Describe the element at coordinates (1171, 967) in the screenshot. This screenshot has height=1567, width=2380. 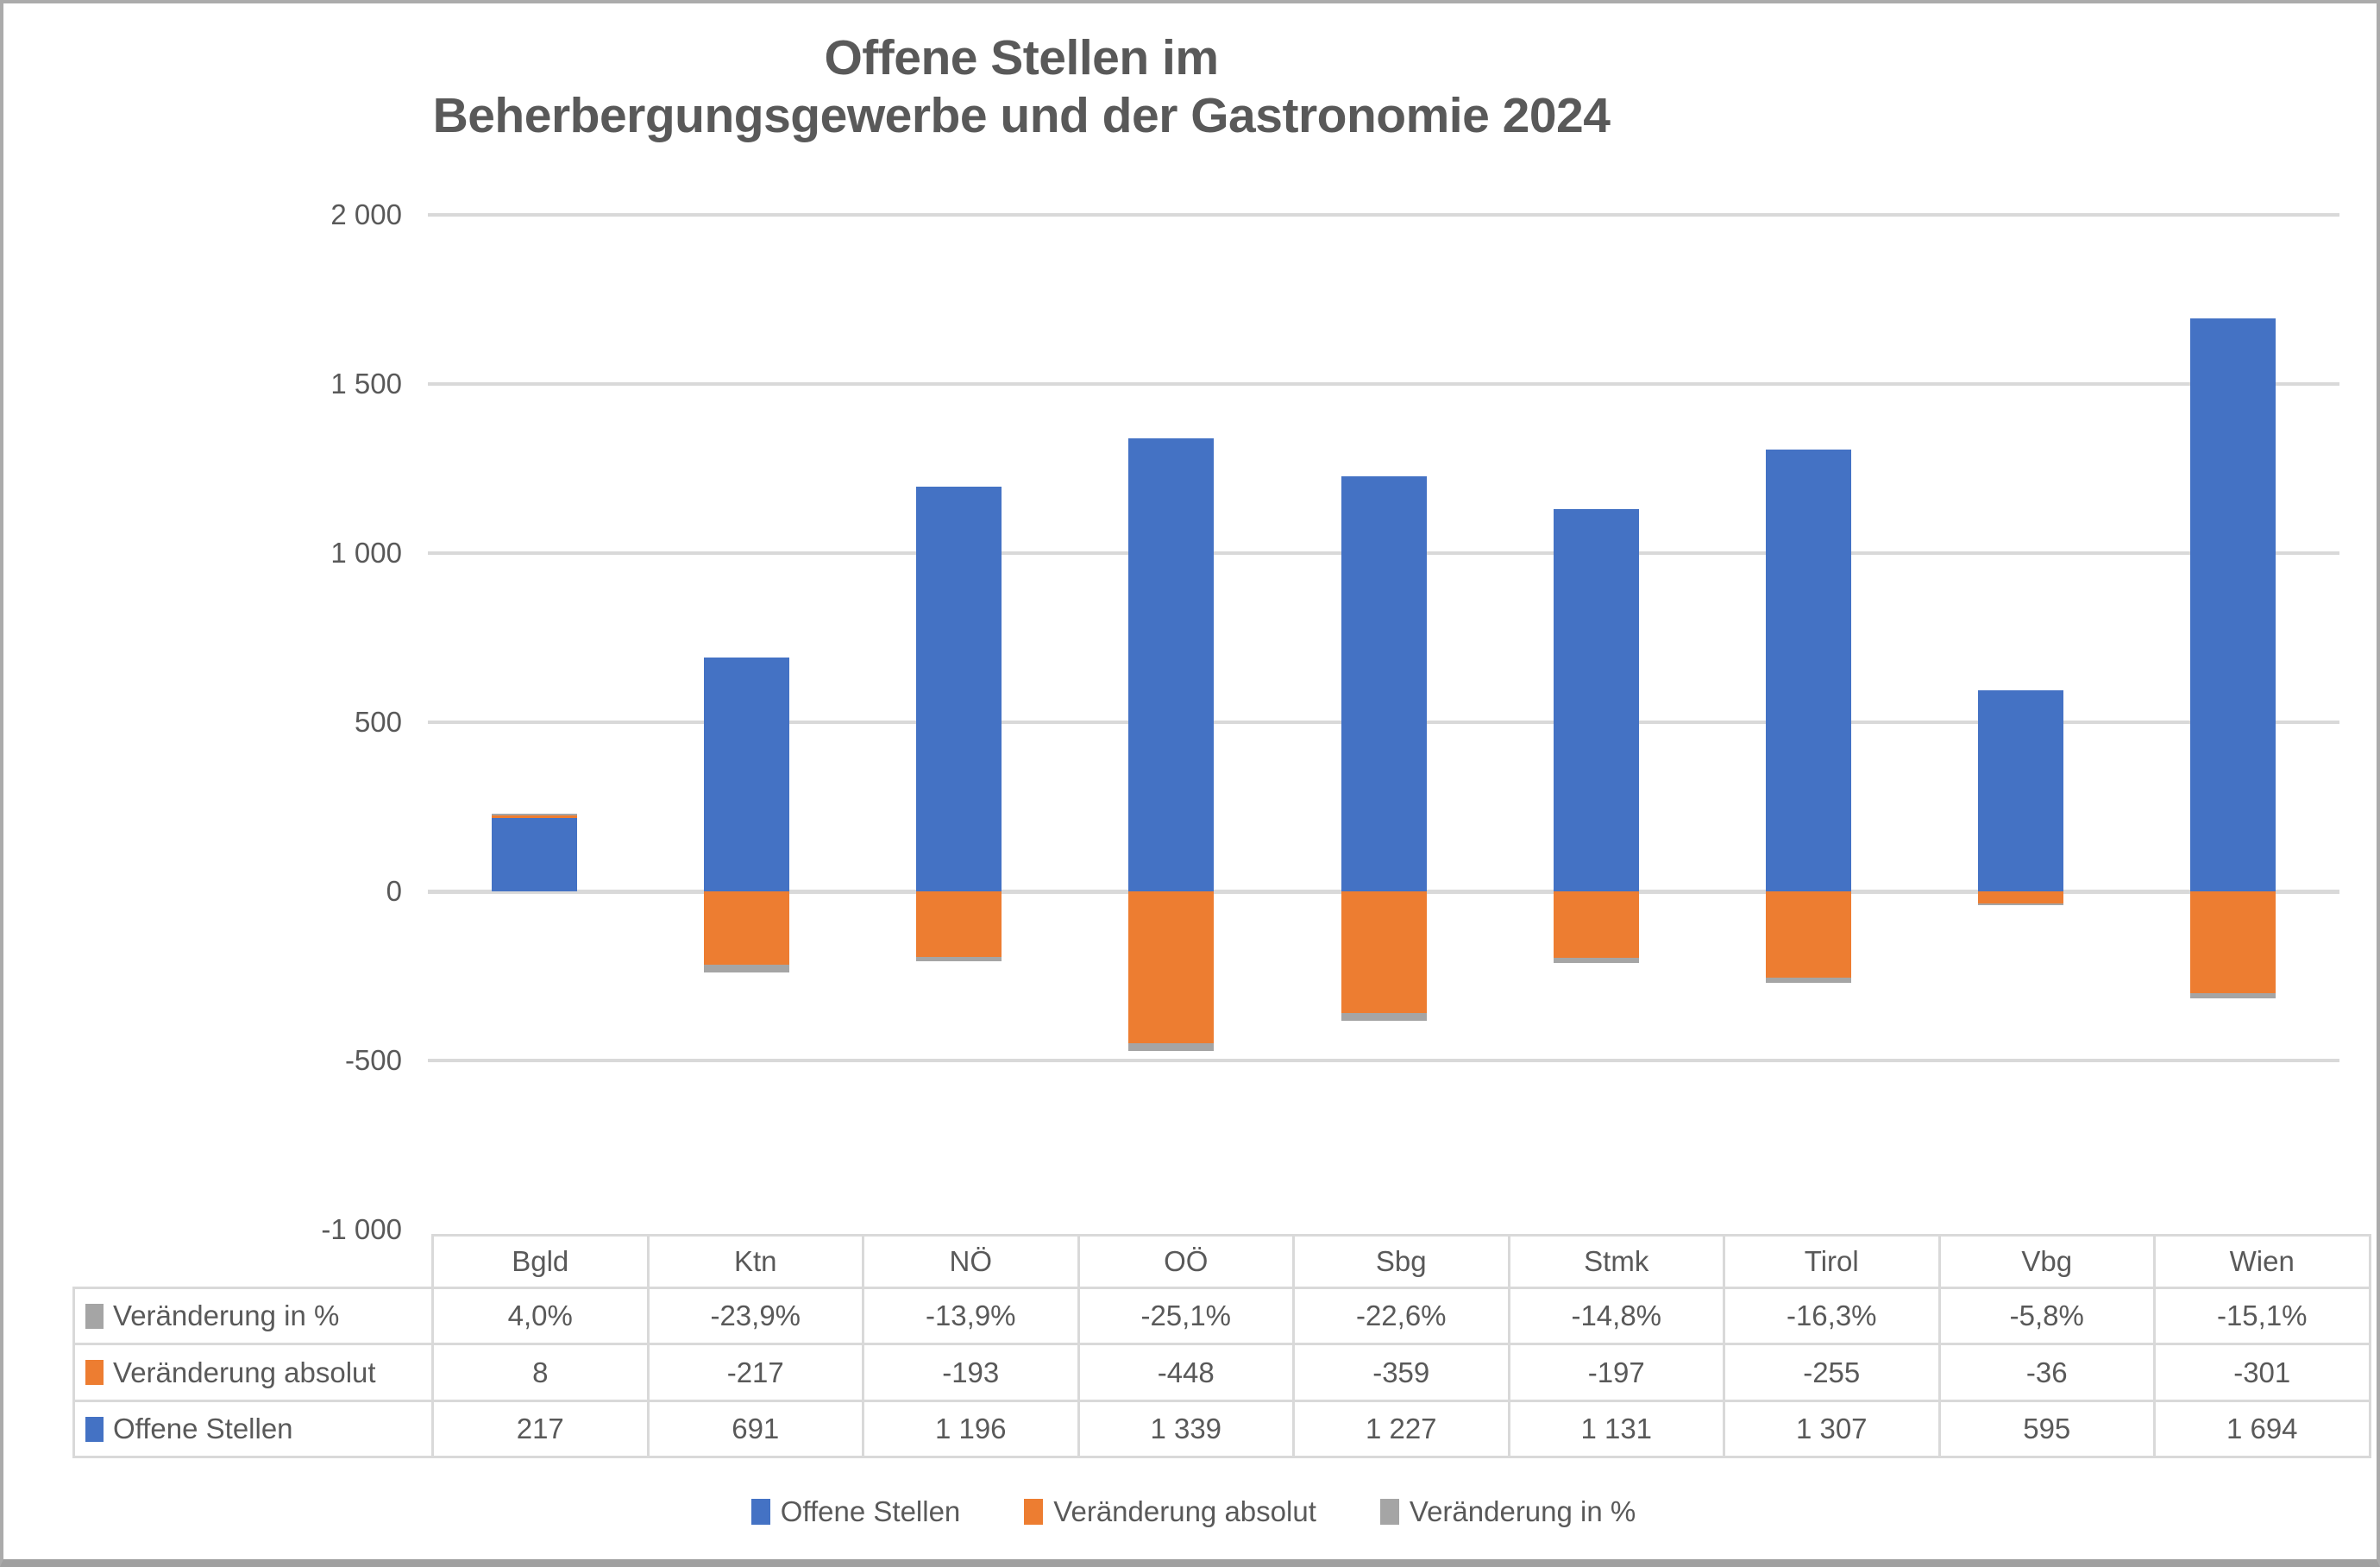
I see `bar-veraenderung-absolut-ooe` at that location.